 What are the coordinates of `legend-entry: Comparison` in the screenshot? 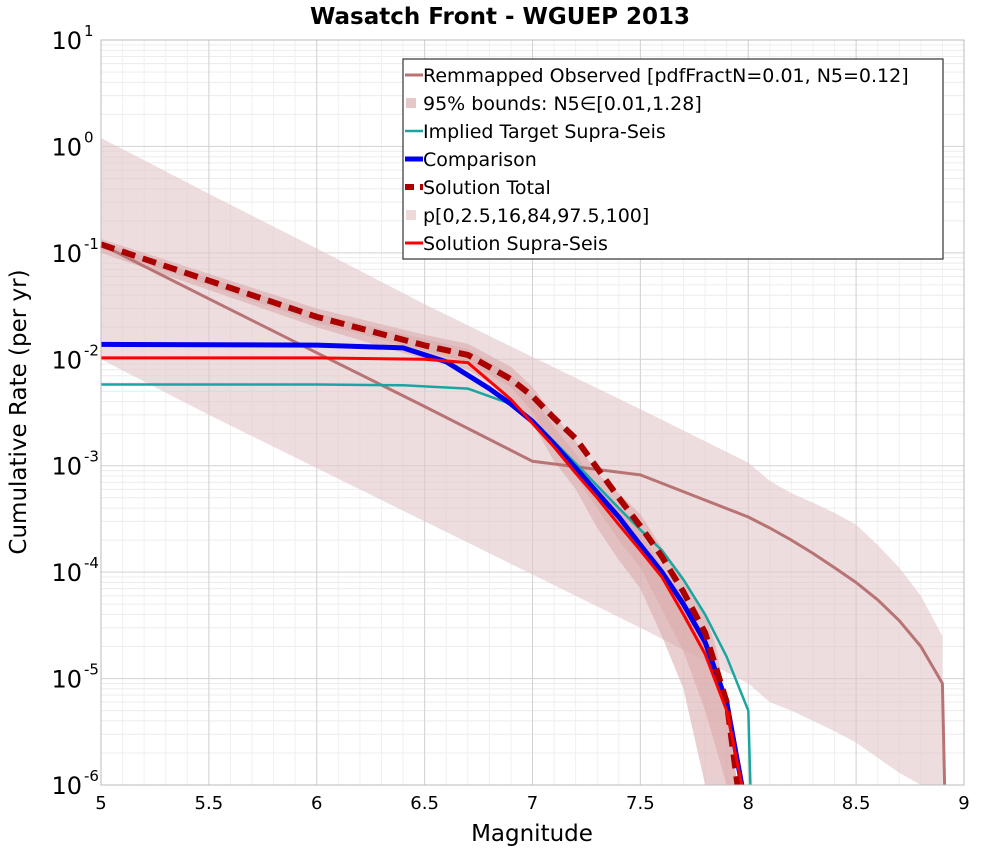 It's located at (471, 160).